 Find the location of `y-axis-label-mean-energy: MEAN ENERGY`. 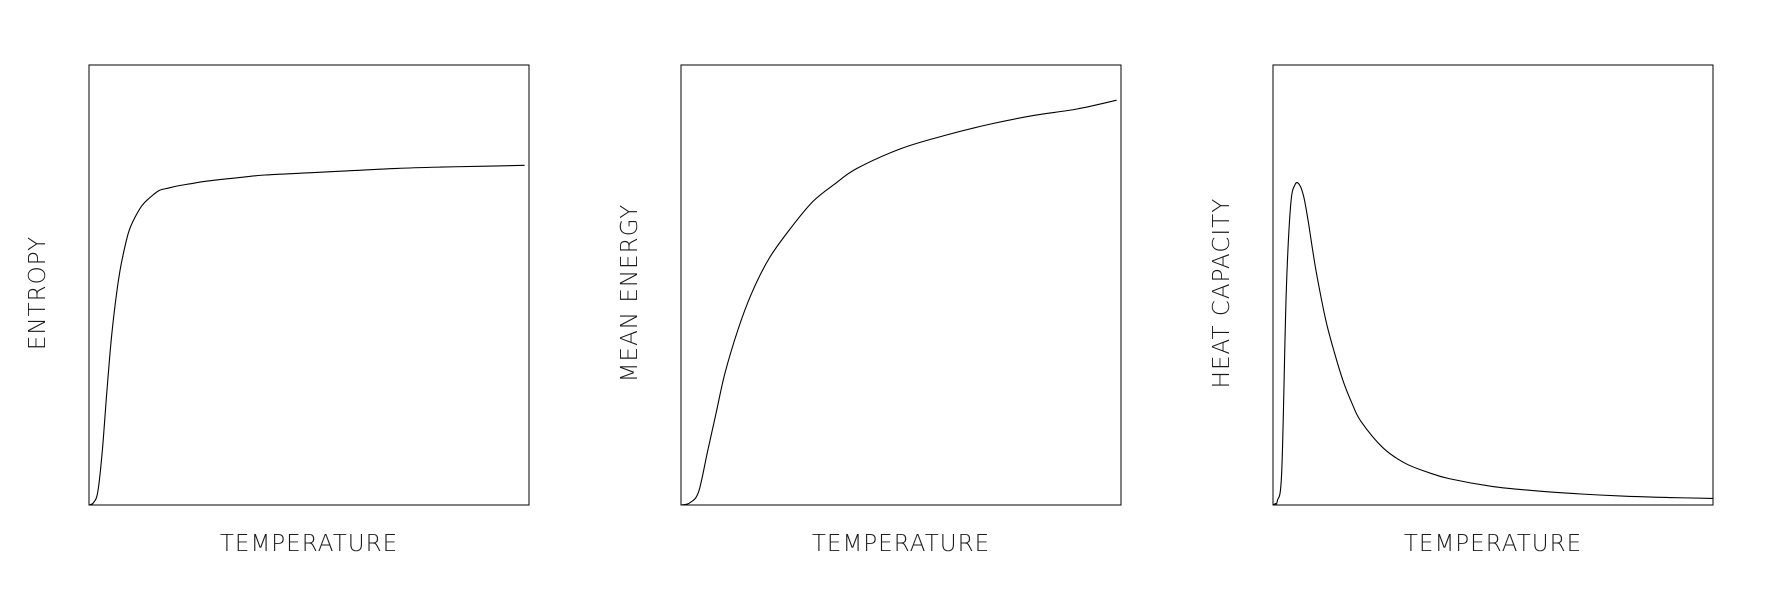

y-axis-label-mean-energy: MEAN ENERGY is located at coordinates (630, 293).